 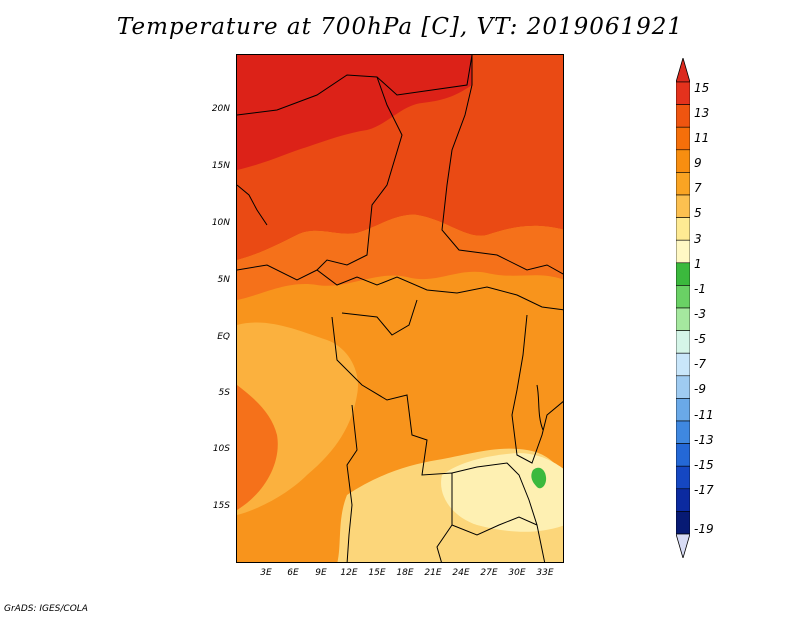 What do you see at coordinates (702, 138) in the screenshot?
I see `colorbar-label: 11` at bounding box center [702, 138].